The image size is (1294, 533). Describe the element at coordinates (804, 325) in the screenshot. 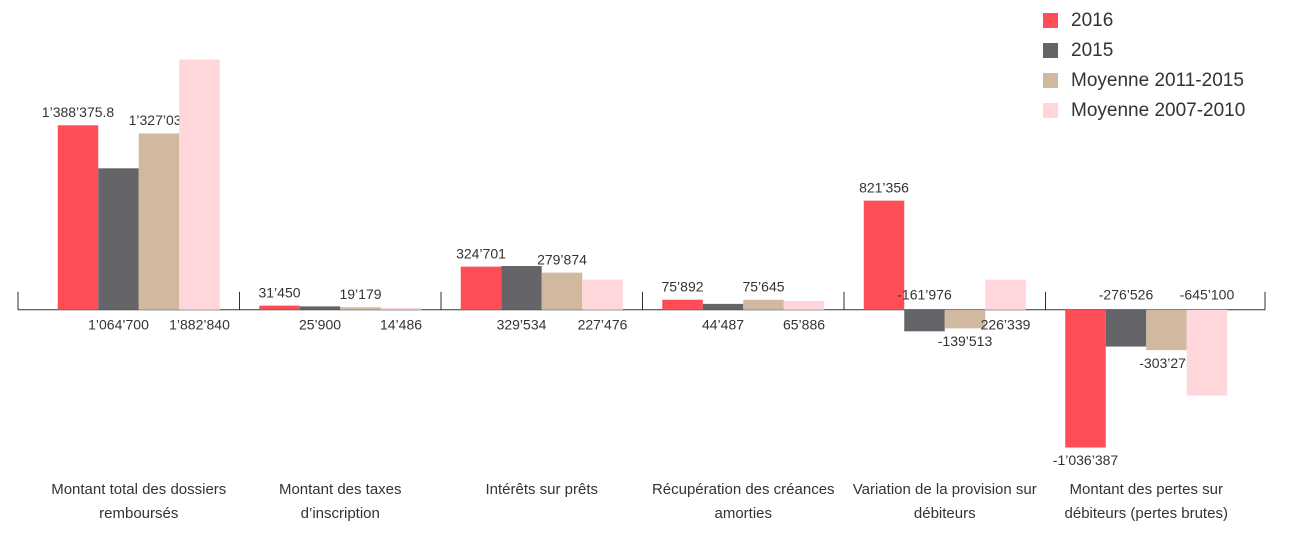

I see `value-label: 65’886` at that location.